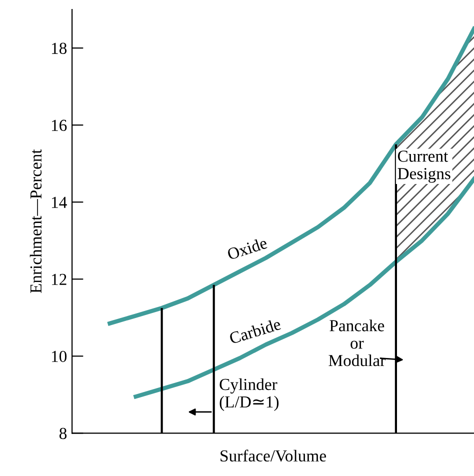 The image size is (474, 476). What do you see at coordinates (249, 394) in the screenshot?
I see `annotation: Cylinder (L/D≃1)` at bounding box center [249, 394].